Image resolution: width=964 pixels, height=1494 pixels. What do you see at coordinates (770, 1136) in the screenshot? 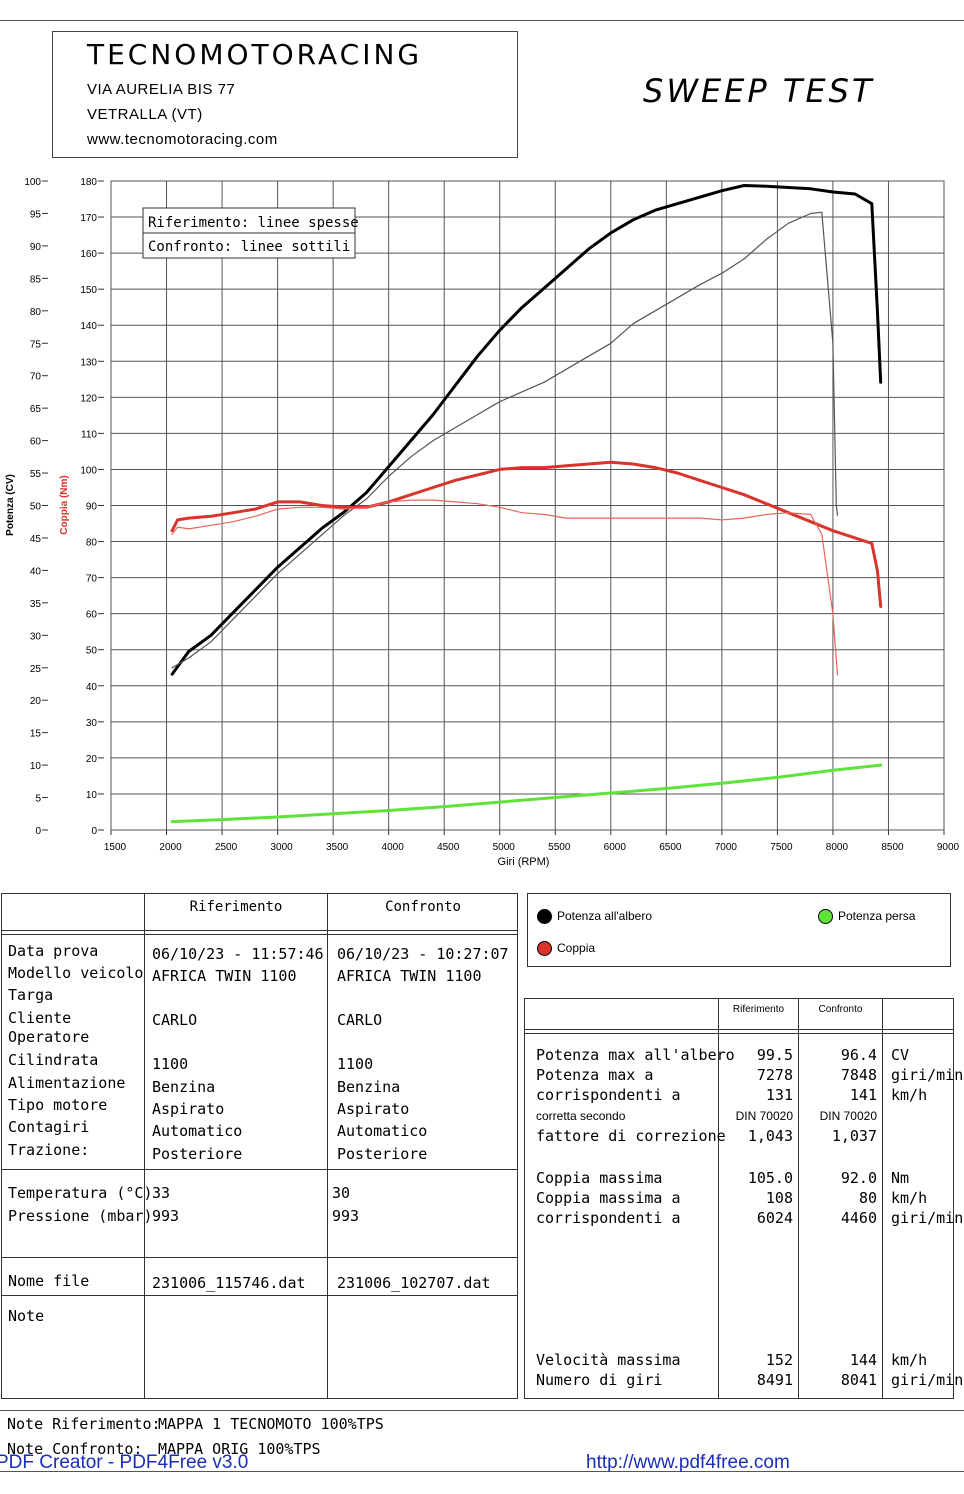
I see `correction_factor-ref: 1,043` at bounding box center [770, 1136].